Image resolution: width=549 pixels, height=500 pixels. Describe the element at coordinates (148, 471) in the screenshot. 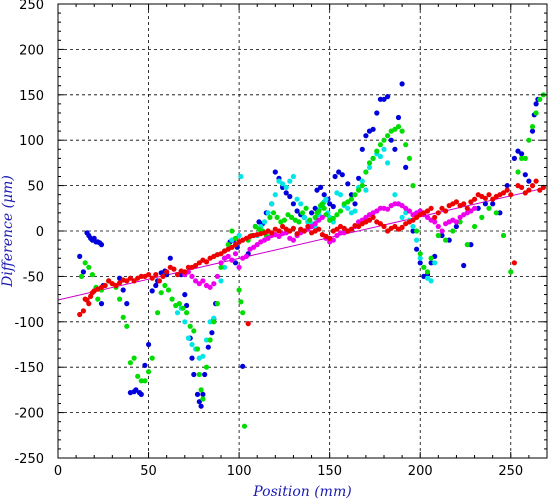

I see `x-tick-label: 50` at that location.